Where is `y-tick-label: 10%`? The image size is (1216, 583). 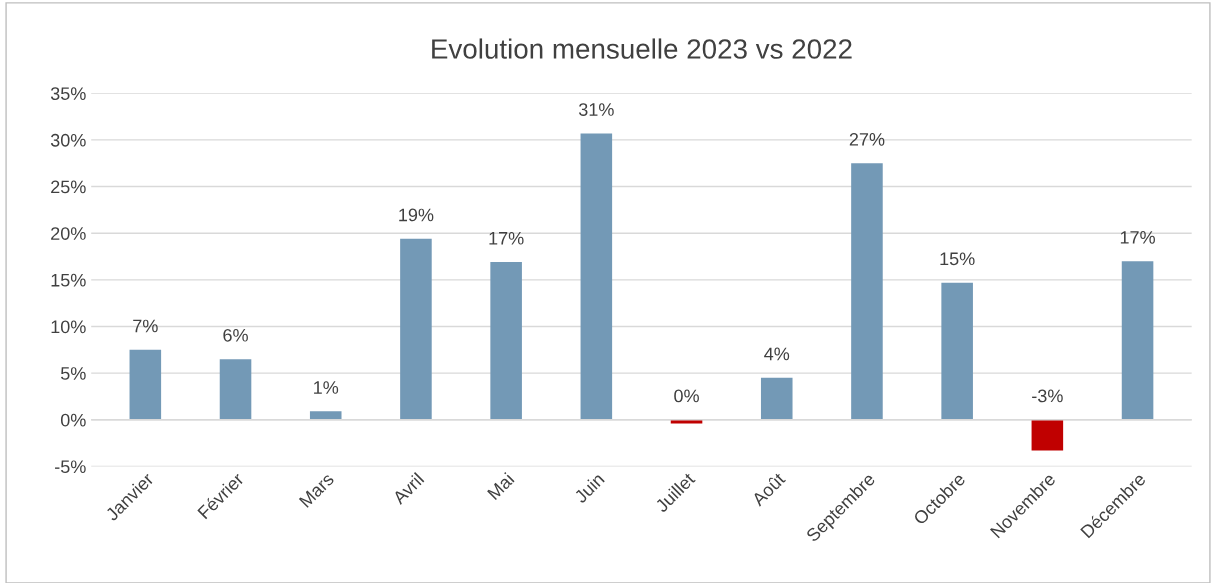 y-tick-label: 10% is located at coordinates (68, 327).